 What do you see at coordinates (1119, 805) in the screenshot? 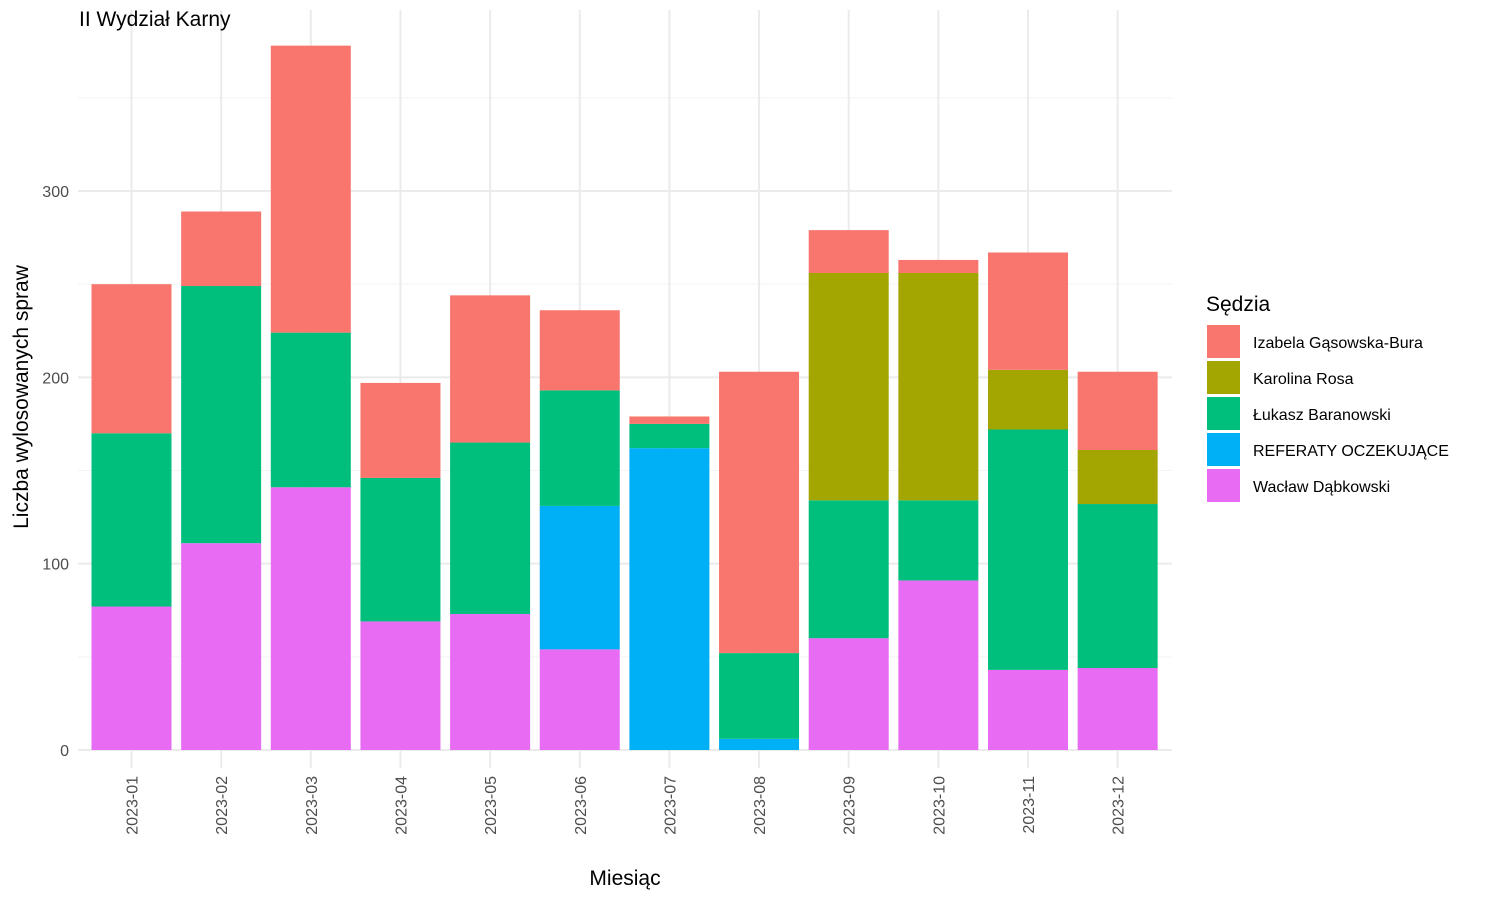
I see `x-tick-label: 2023-12` at bounding box center [1119, 805].